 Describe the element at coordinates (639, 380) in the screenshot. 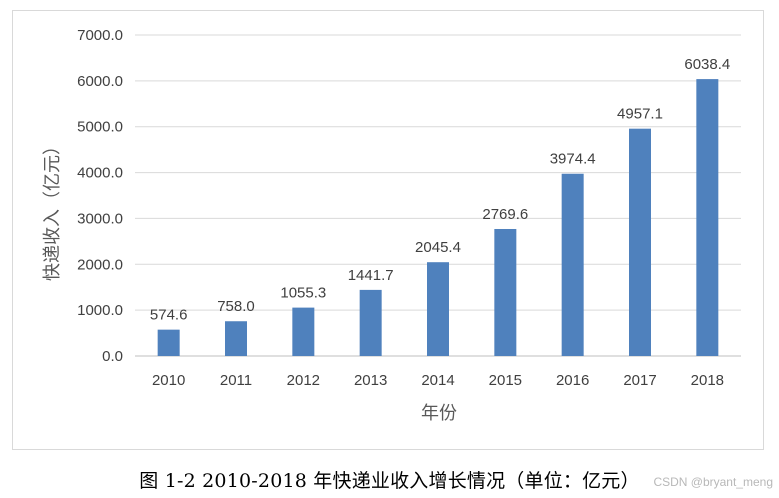

I see `x-tick-label: 2017` at that location.